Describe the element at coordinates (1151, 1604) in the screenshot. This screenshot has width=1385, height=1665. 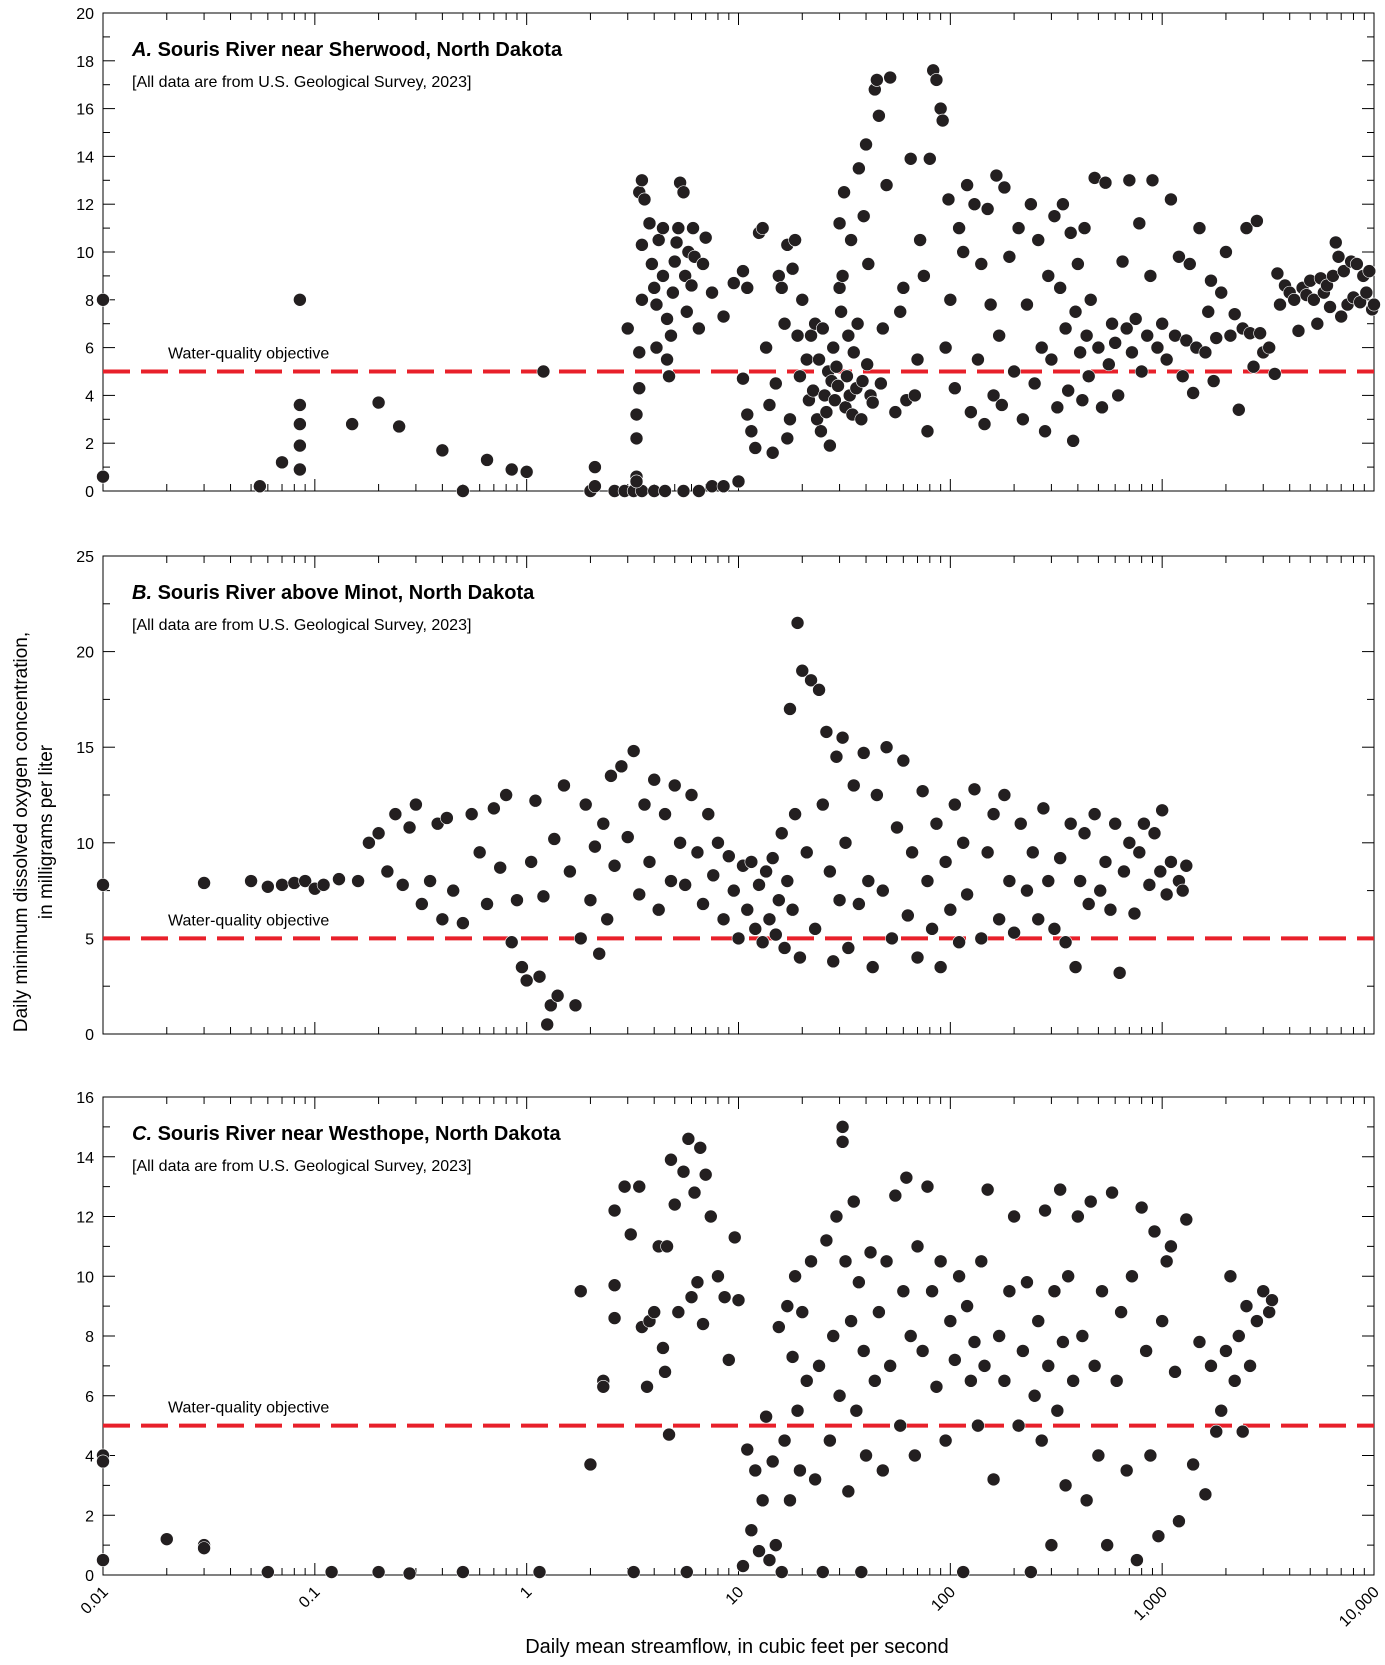
I see `x-tick-label: 1,000` at that location.